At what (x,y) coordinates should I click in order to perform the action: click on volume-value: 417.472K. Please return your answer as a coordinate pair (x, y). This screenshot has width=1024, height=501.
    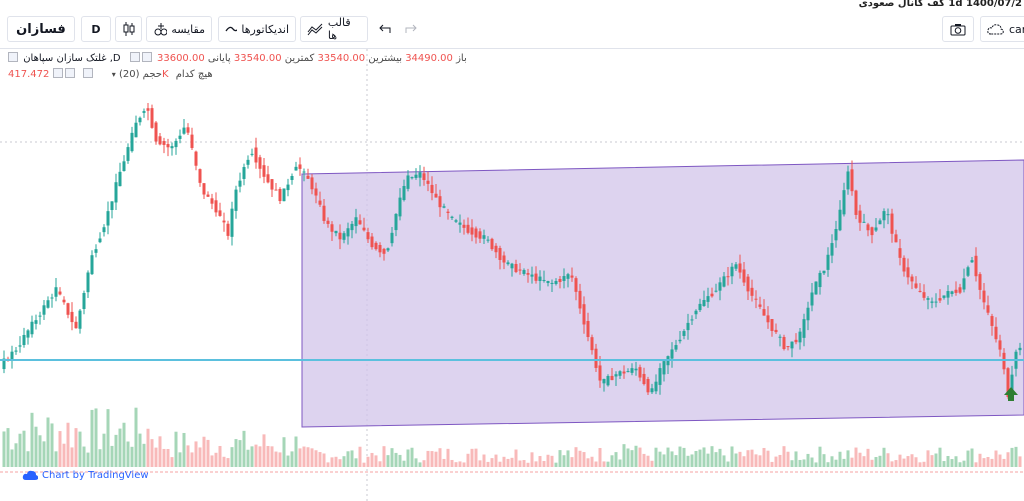
    Looking at the image, I should click on (88, 74).